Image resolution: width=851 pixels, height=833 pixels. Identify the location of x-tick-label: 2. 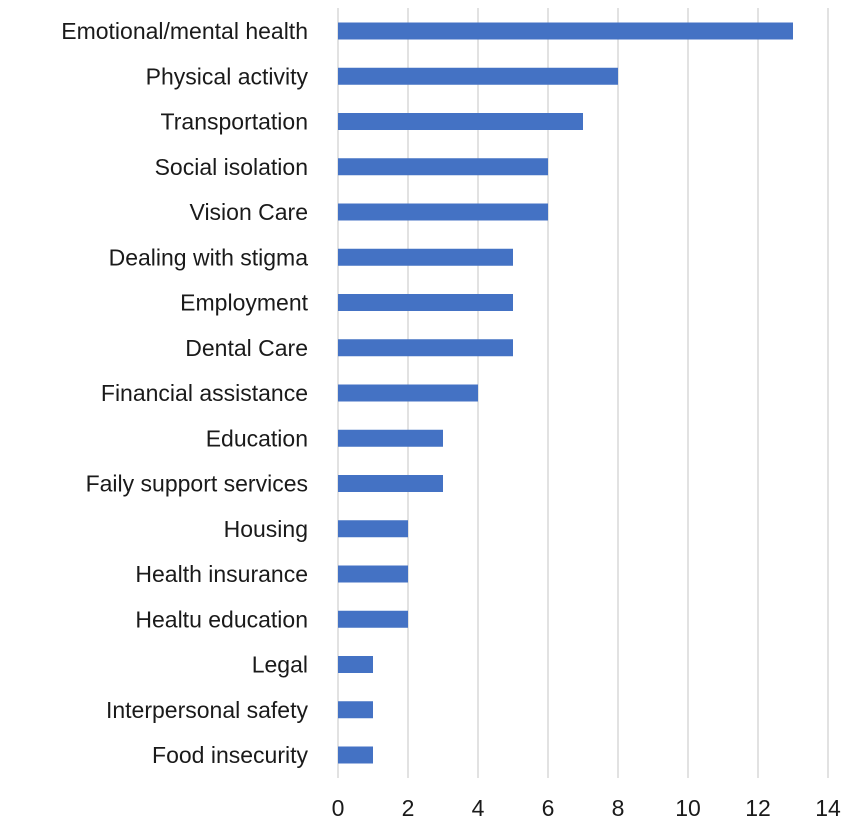
(408, 808).